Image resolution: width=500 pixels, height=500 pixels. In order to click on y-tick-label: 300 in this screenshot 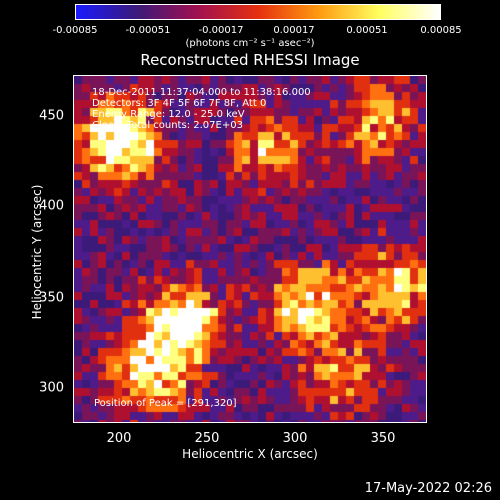, I will do `click(51, 388)`.